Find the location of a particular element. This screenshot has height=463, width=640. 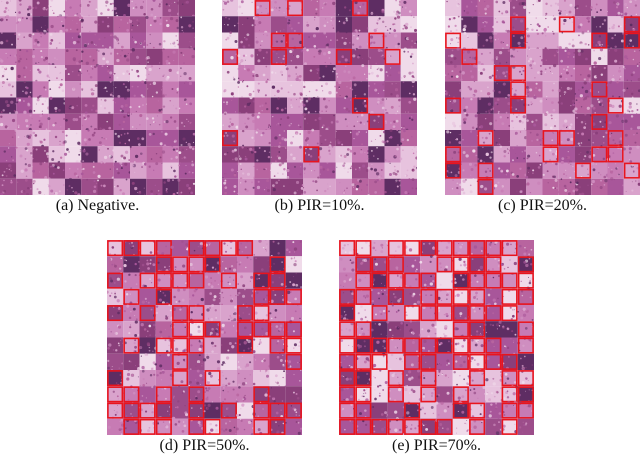

patch-mosaic is located at coordinates (204, 337).